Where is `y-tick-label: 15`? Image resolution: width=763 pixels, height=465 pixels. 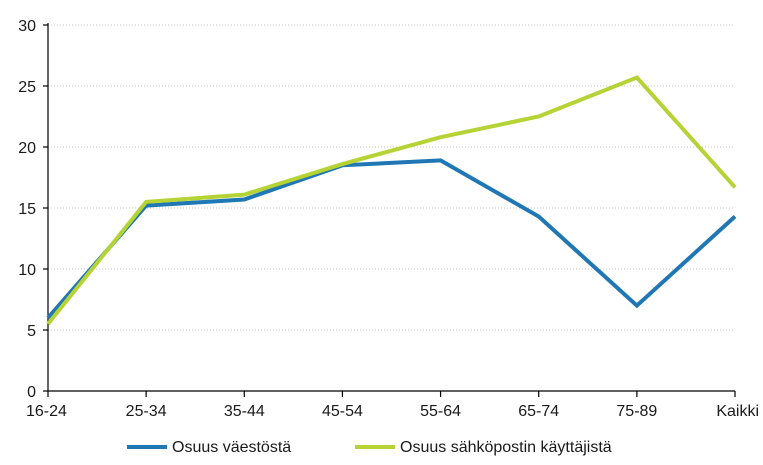
y-tick-label: 15 is located at coordinates (27, 209).